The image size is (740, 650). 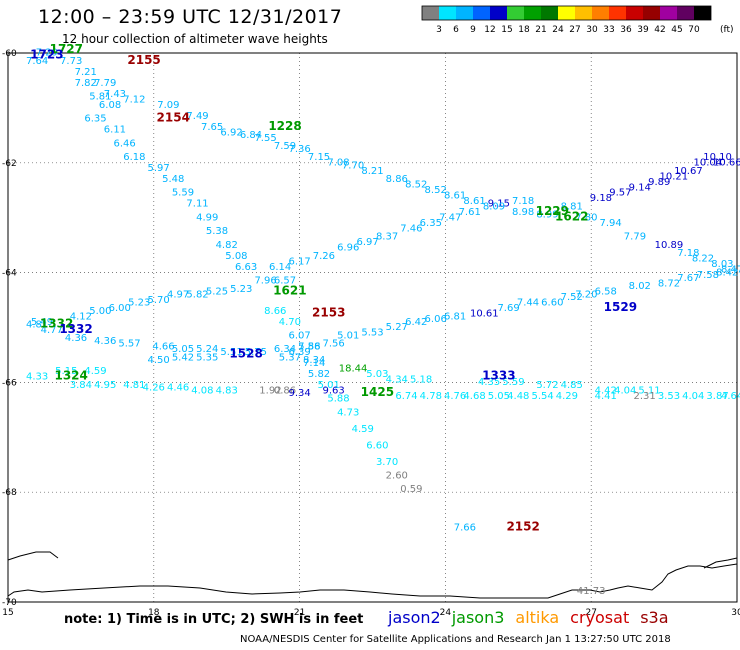 I want to click on wave-height-label: 10.10, so click(x=717, y=157).